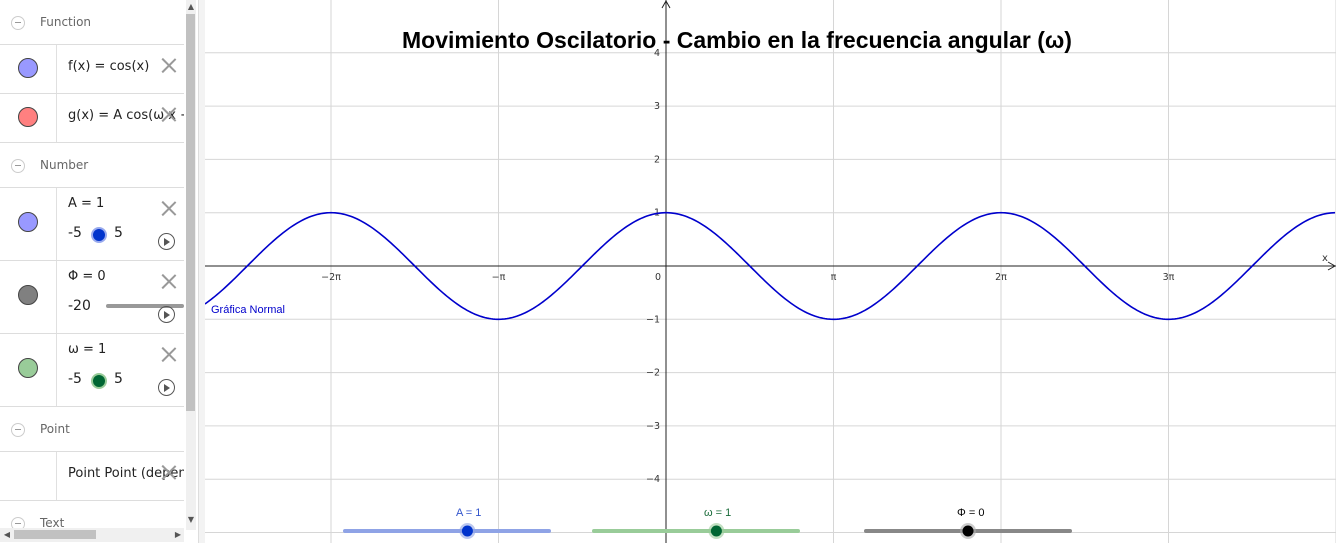 Image resolution: width=1336 pixels, height=543 pixels. I want to click on slider-min-omega: -5, so click(75, 379).